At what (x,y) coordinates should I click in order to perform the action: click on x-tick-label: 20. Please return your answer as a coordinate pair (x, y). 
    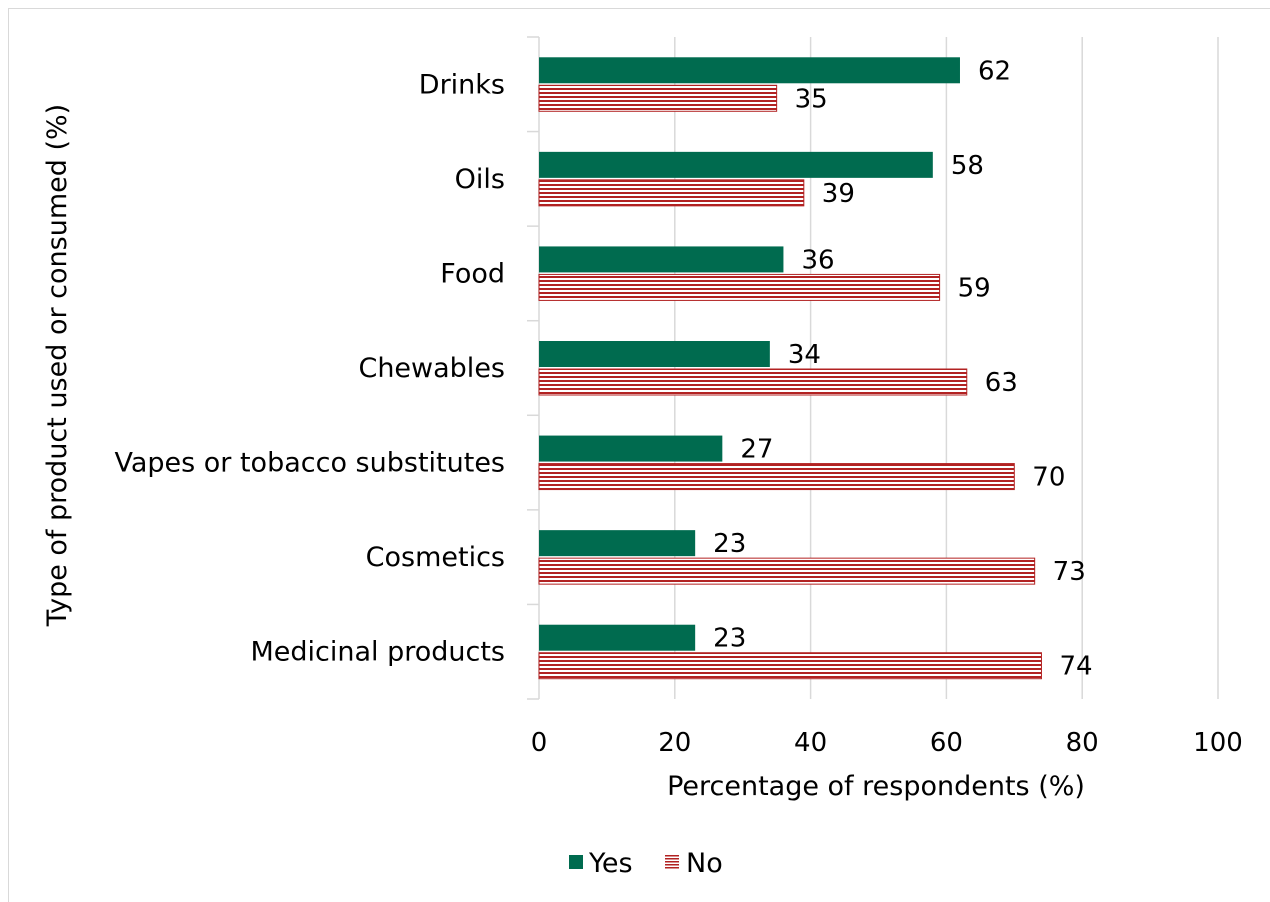
    Looking at the image, I should click on (674, 743).